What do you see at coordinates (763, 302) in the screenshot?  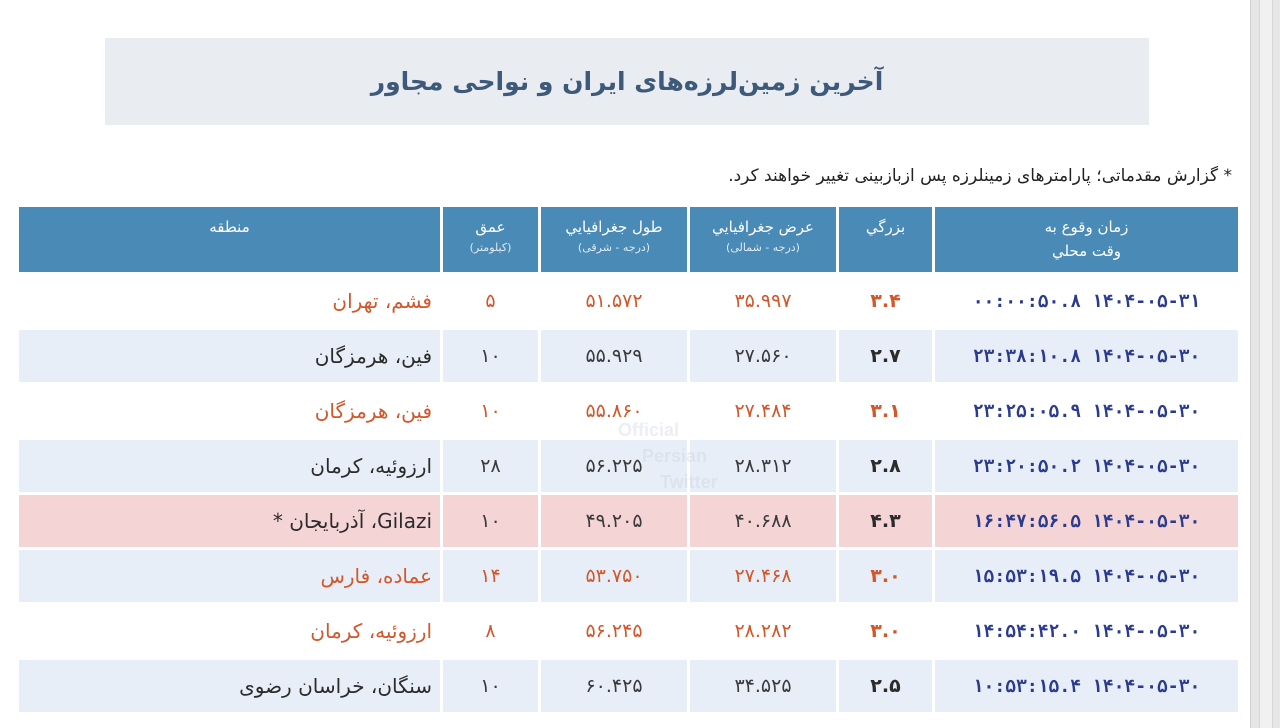 I see `cell-latitude: ۳۵.۹۹۷` at bounding box center [763, 302].